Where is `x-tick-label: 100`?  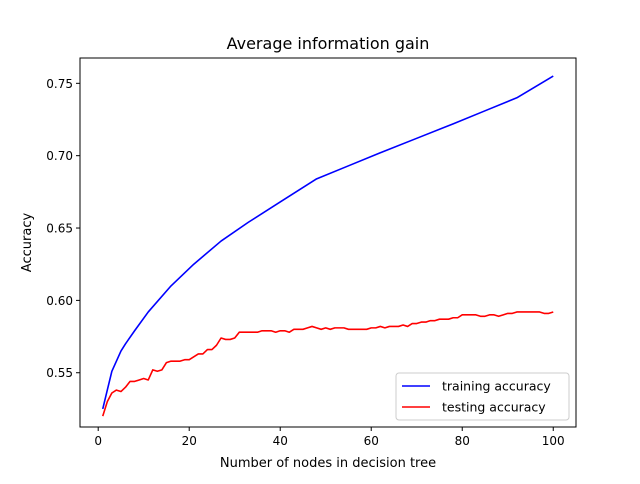 x-tick-label: 100 is located at coordinates (553, 441).